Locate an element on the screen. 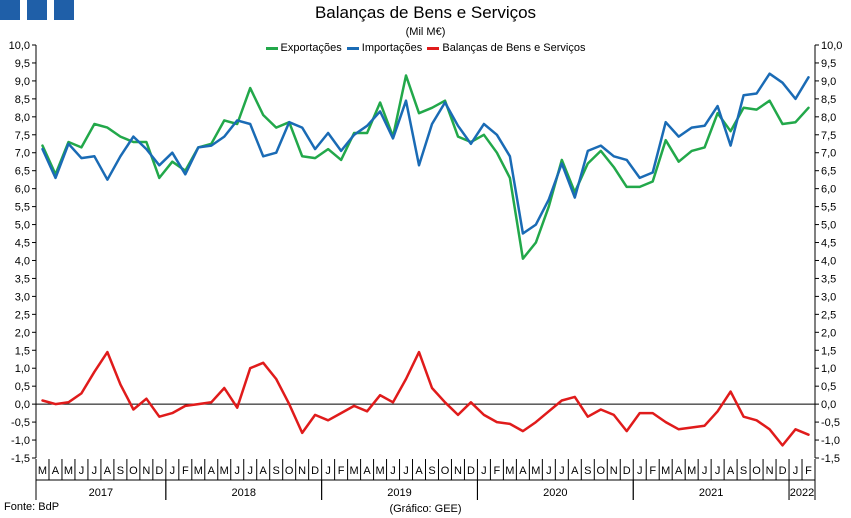 The width and height of the screenshot is (851, 518). y-tick-label-right: 9,0 is located at coordinates (828, 82).